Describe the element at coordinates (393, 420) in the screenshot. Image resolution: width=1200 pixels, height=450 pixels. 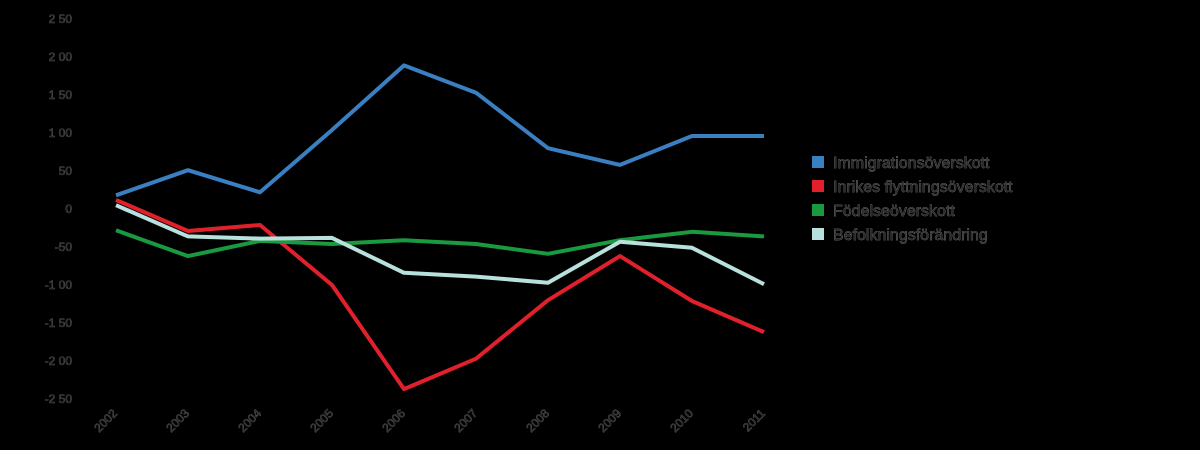
I see `x-tick-label: 2006` at that location.